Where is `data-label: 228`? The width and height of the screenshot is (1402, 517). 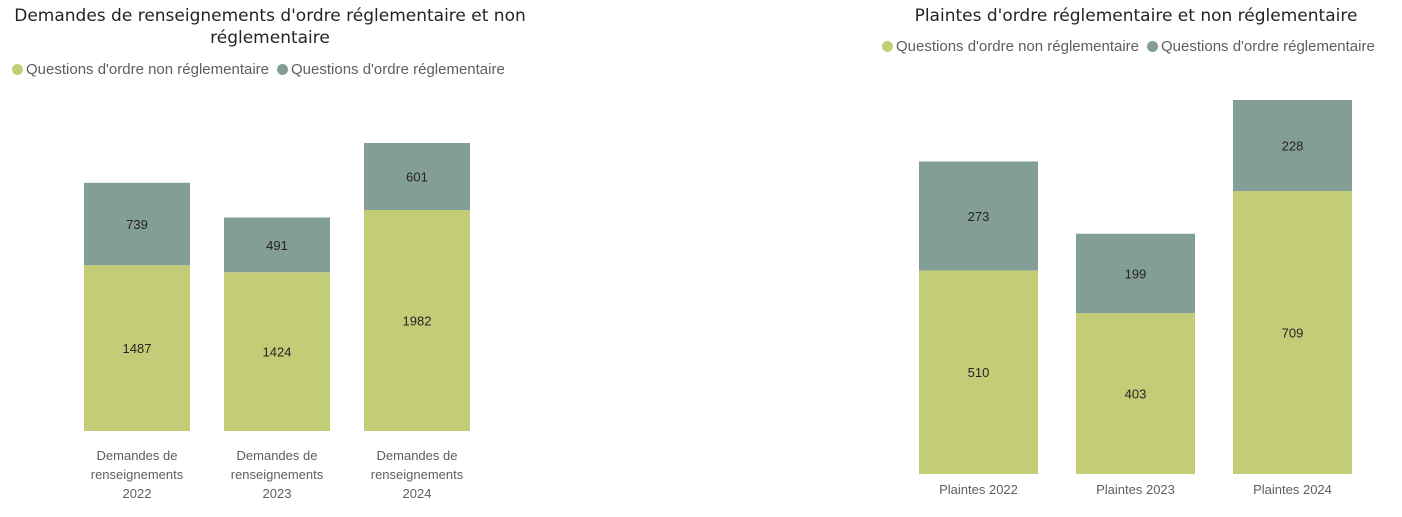 data-label: 228 is located at coordinates (1293, 146).